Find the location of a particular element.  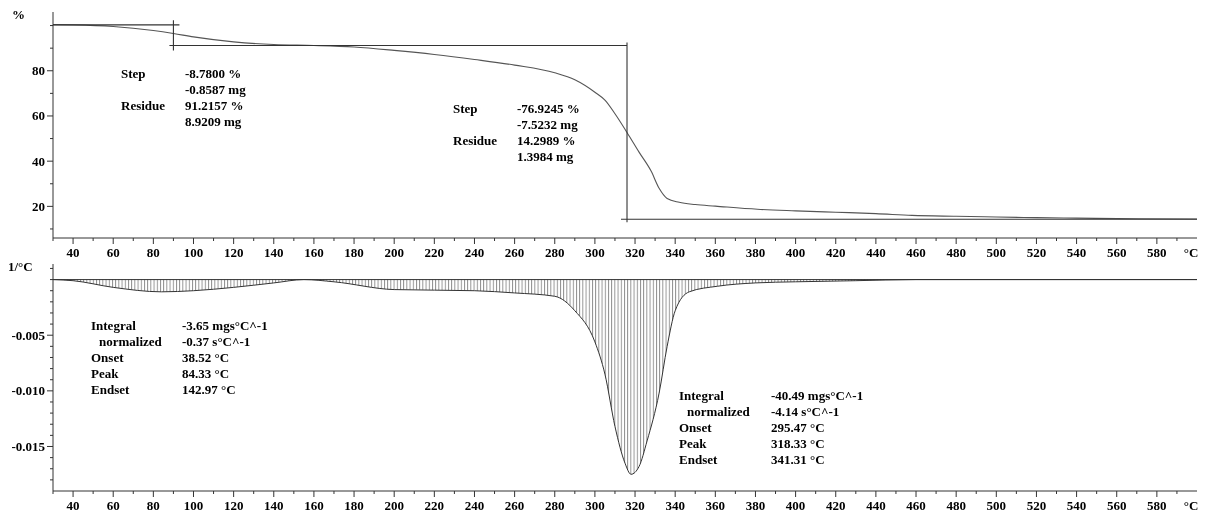

y-tick-label: -0.010 is located at coordinates (28, 391).